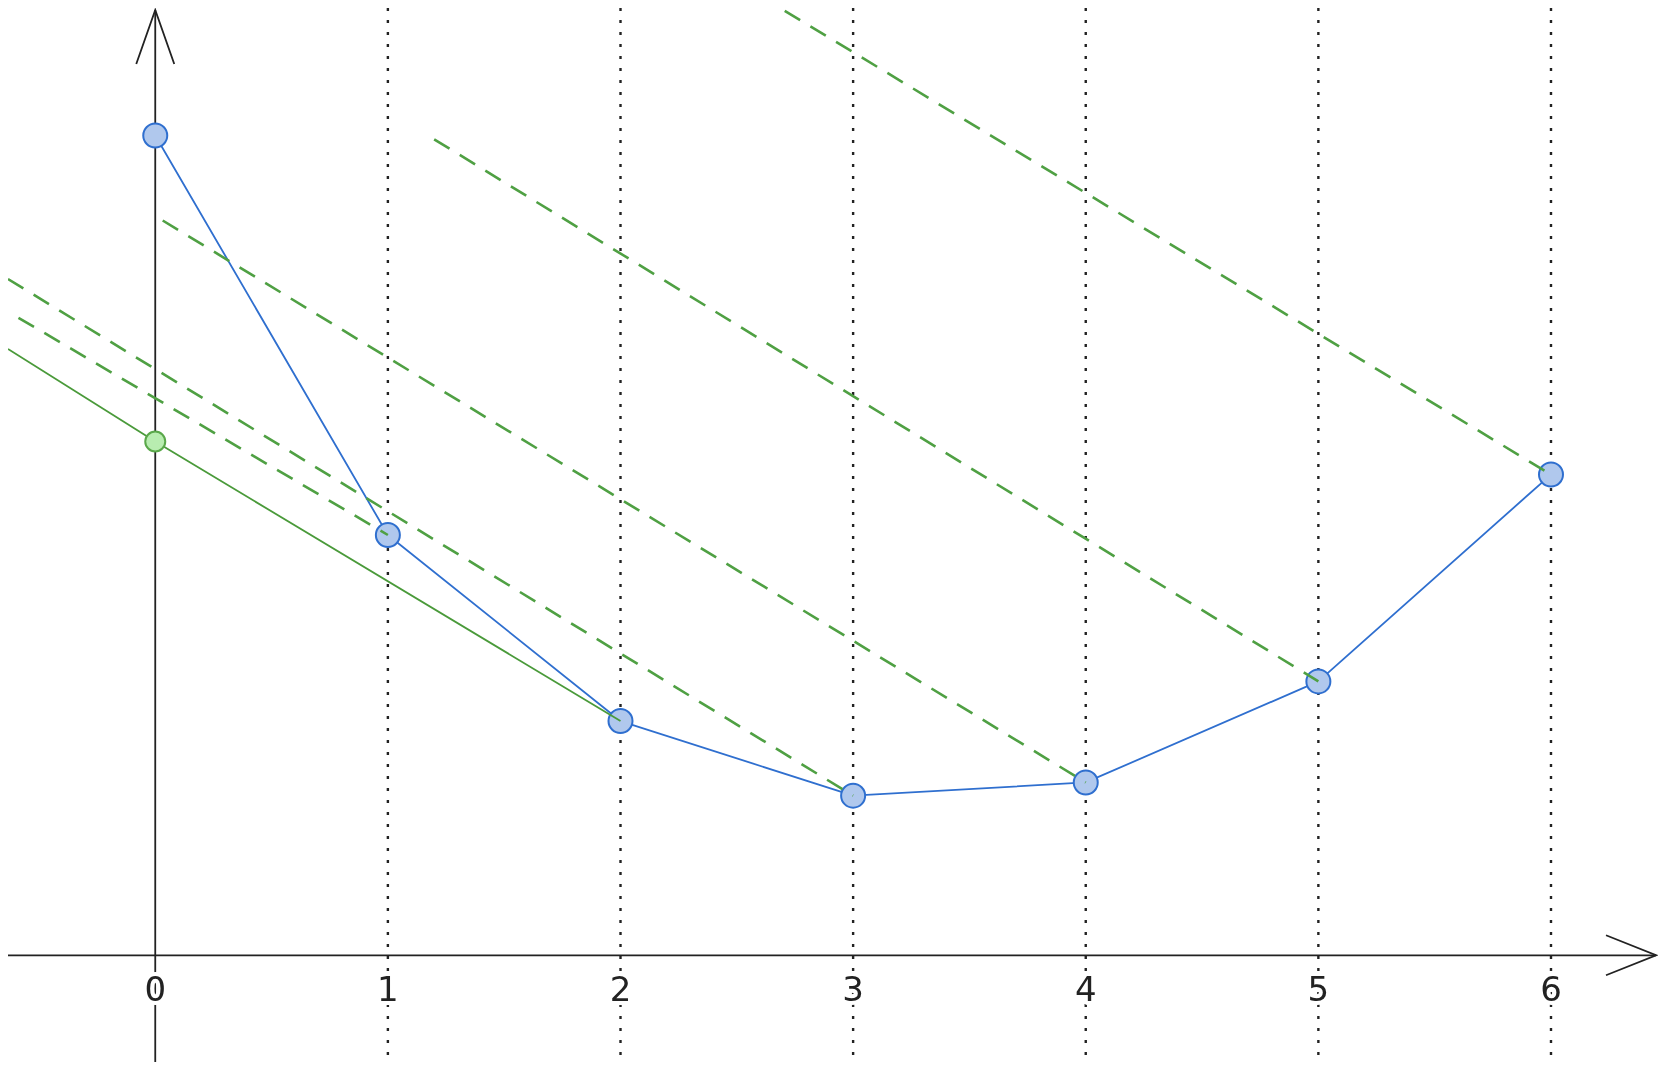 This screenshot has height=1070, width=1666. Describe the element at coordinates (1551, 989) in the screenshot. I see `x-tick-label: 6` at that location.